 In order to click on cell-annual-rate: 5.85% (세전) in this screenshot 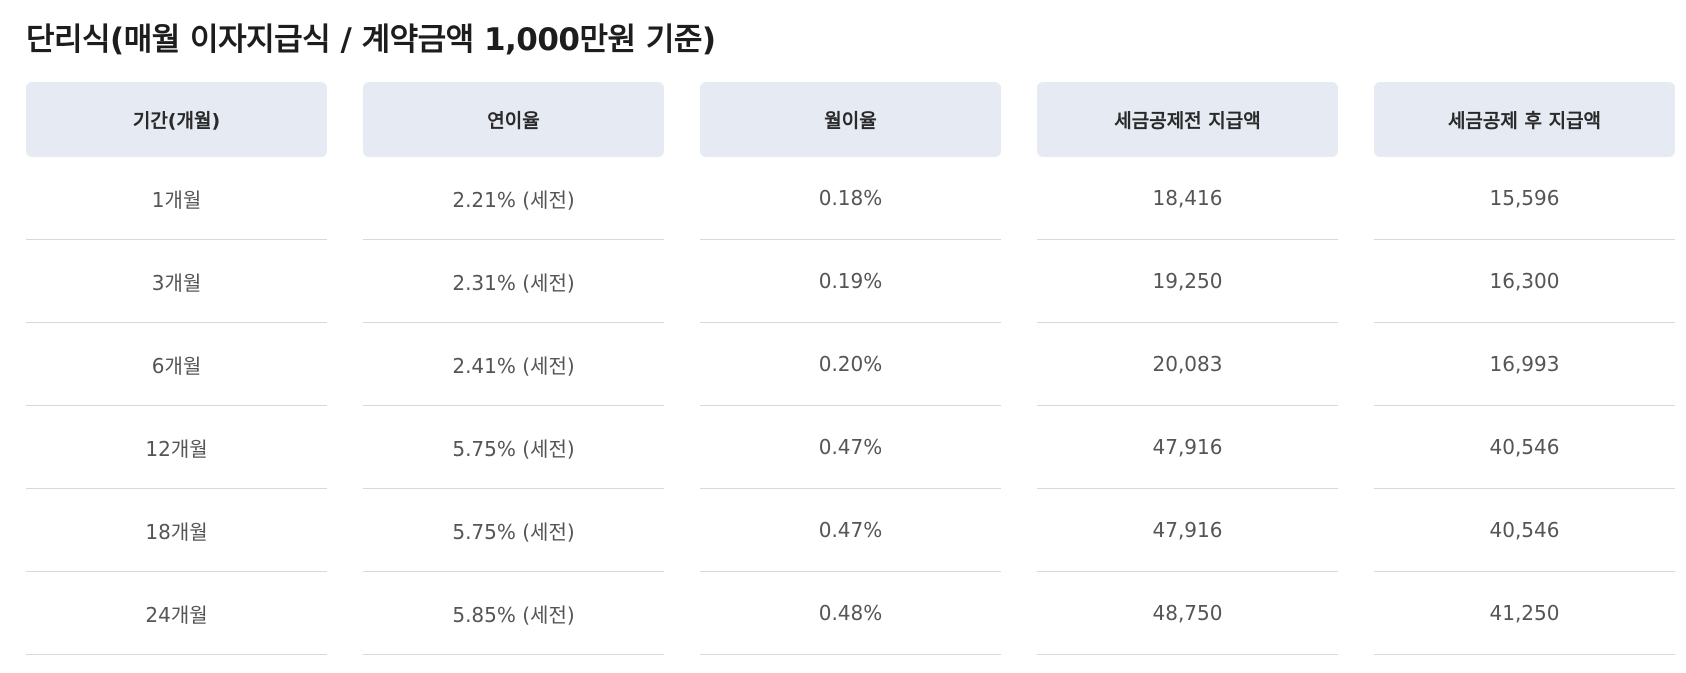, I will do `click(513, 613)`.